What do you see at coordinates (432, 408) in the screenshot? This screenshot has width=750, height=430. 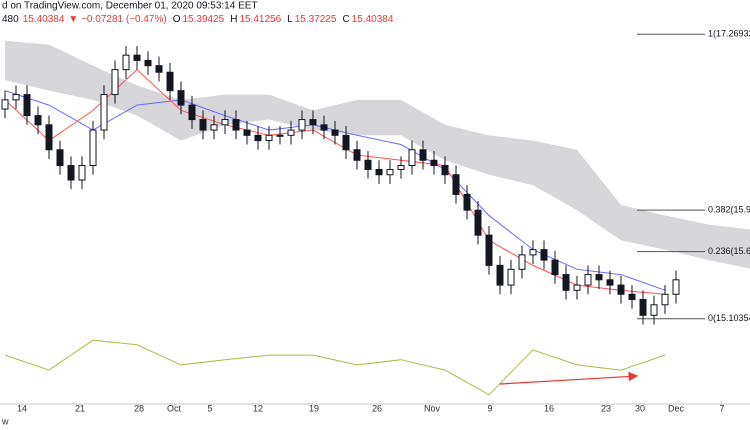 I see `x-tick-label: Nov` at bounding box center [432, 408].